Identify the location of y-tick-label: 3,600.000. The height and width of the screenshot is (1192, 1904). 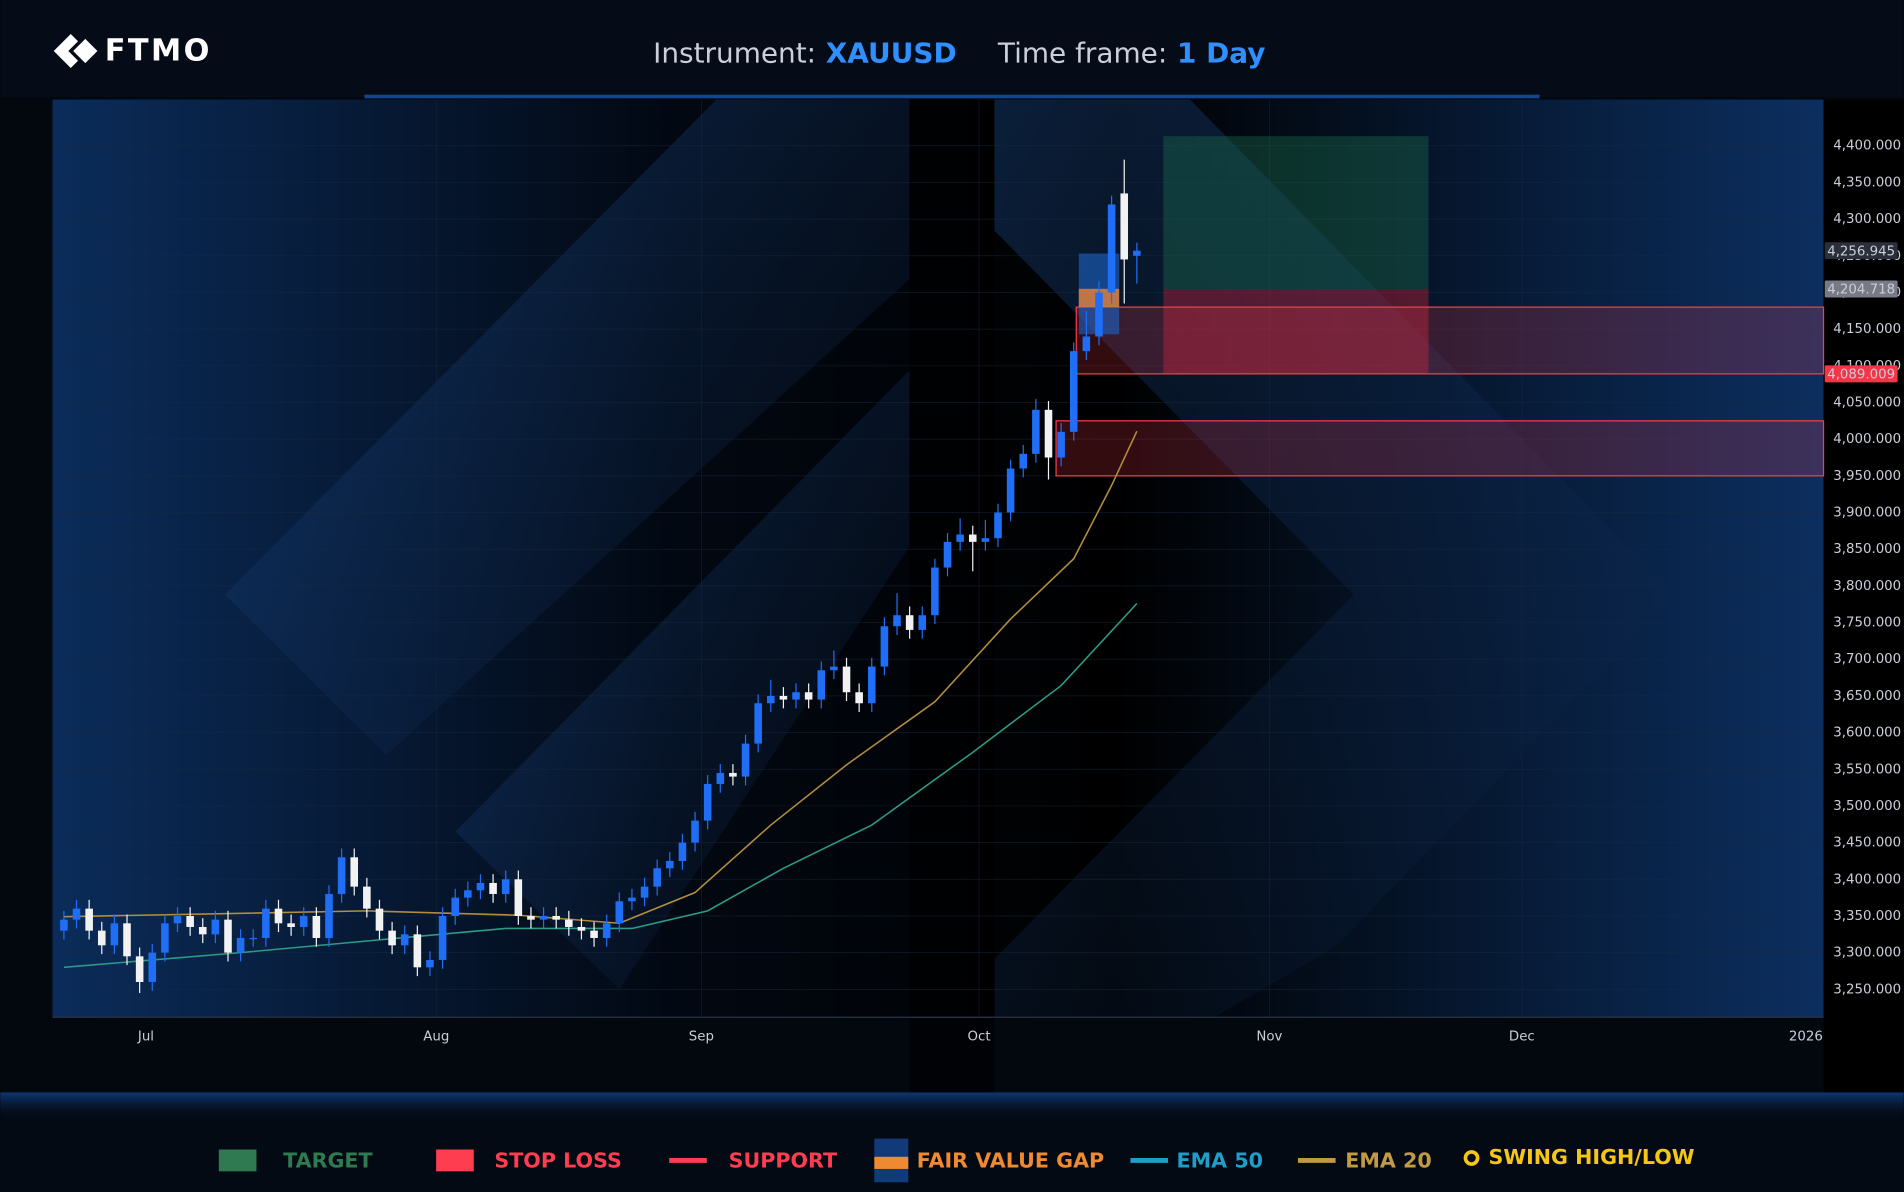
(1867, 733).